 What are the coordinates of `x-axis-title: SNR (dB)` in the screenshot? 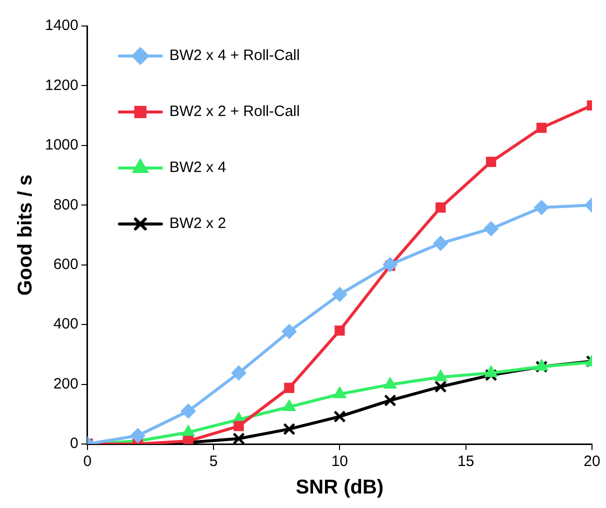 It's located at (340, 487).